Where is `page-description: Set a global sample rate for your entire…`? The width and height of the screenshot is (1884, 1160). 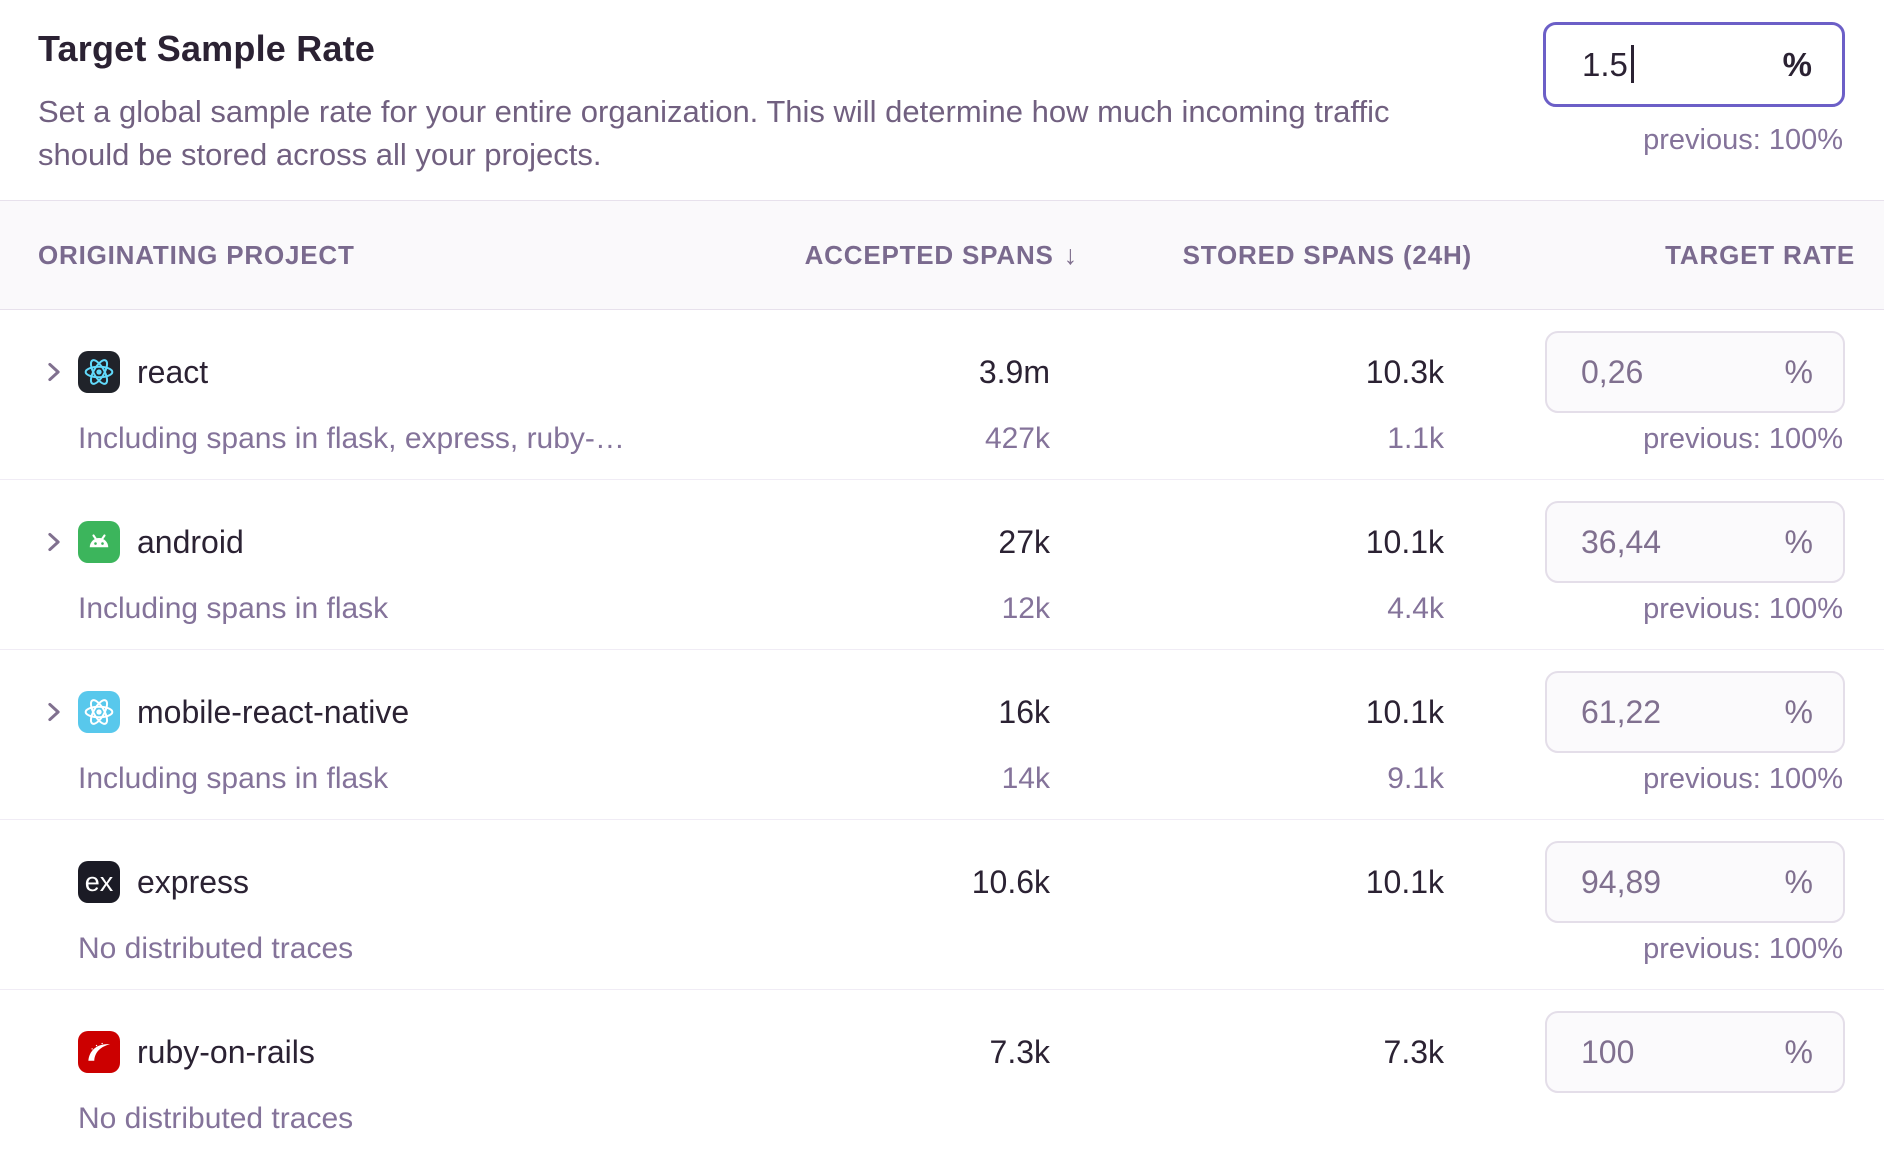
page-description: Set a global sample rate for your entire… is located at coordinates (714, 133).